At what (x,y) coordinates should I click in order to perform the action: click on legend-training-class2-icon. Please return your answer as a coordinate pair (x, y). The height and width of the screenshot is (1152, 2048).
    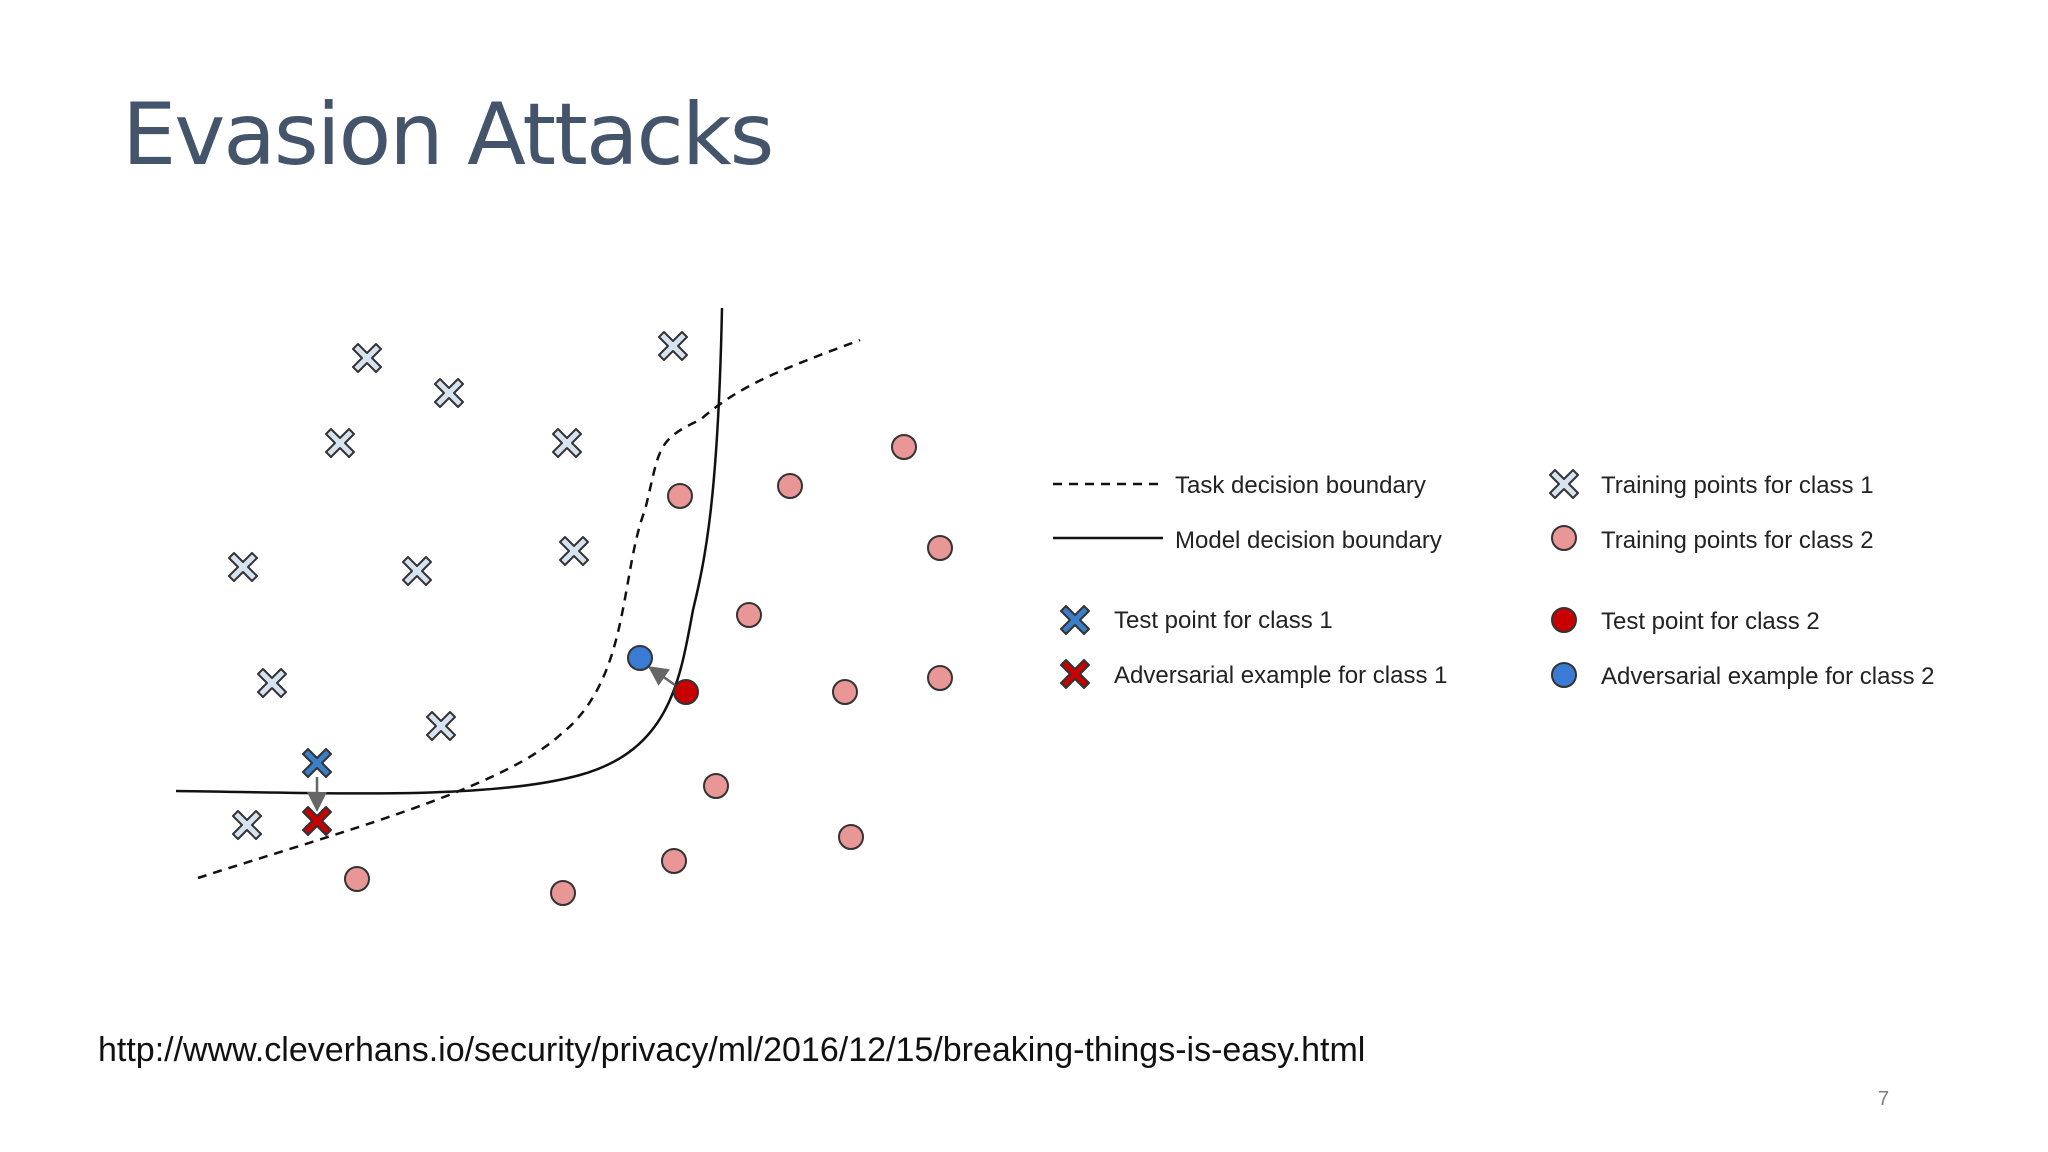
    Looking at the image, I should click on (1564, 538).